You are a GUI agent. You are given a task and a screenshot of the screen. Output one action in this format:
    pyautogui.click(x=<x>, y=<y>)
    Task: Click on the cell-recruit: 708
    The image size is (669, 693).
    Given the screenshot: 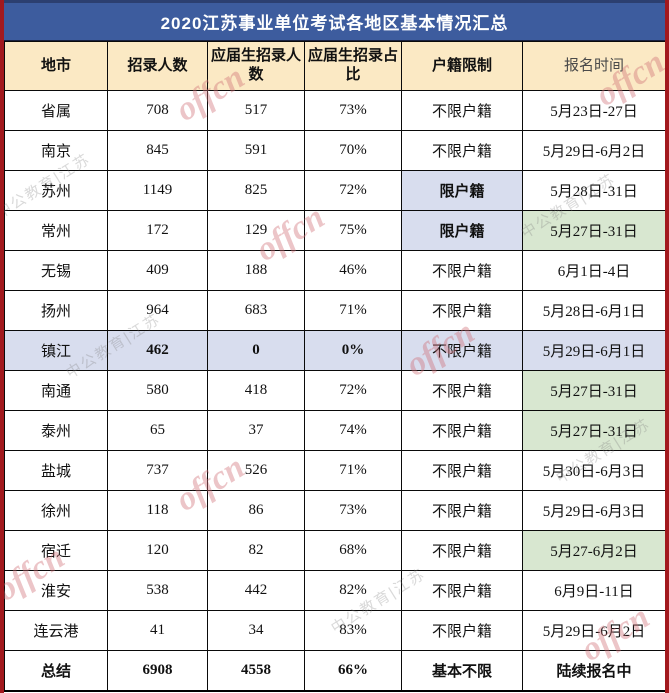 What is the action you would take?
    pyautogui.click(x=157, y=110)
    